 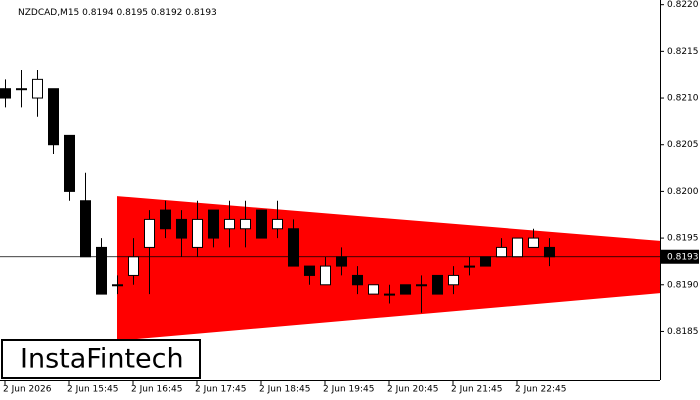 What do you see at coordinates (92, 390) in the screenshot?
I see `x-tick-label: 2 Jun 15:45` at bounding box center [92, 390].